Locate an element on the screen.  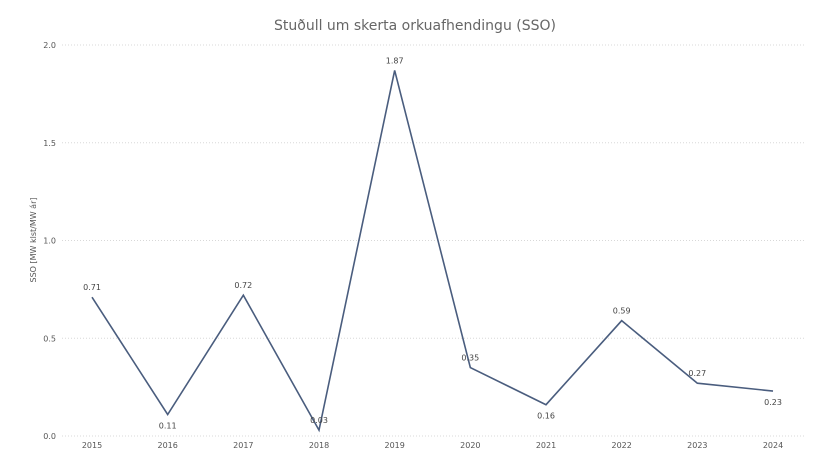
data-label: 0.71 is located at coordinates (92, 287).